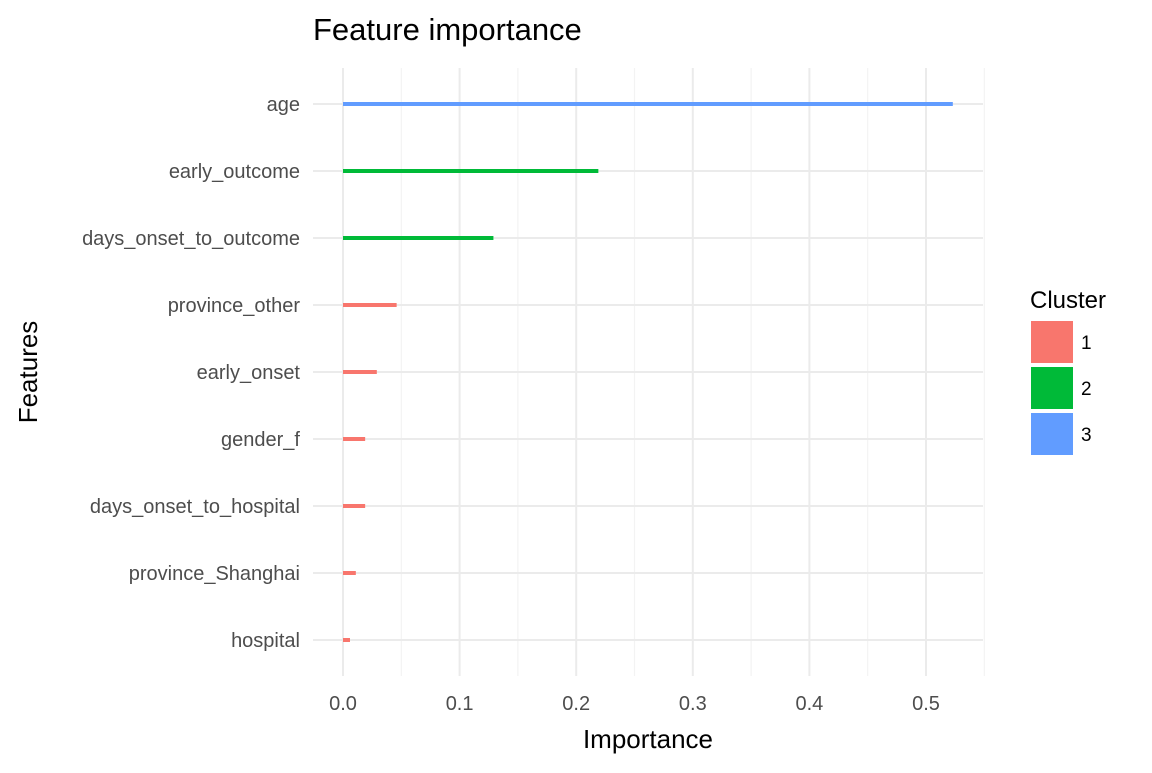  I want to click on y-tick-label: hospital, so click(265, 641).